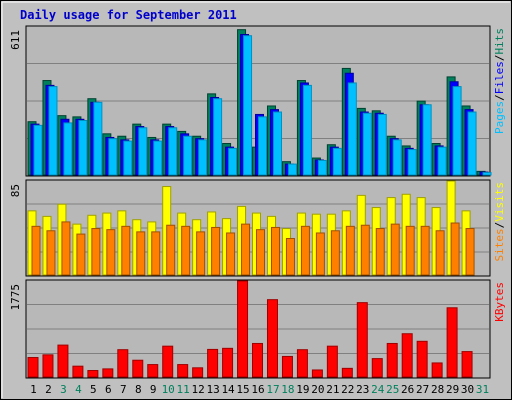 The width and height of the screenshot is (512, 400). I want to click on legend-pages: Pages, so click(499, 117).